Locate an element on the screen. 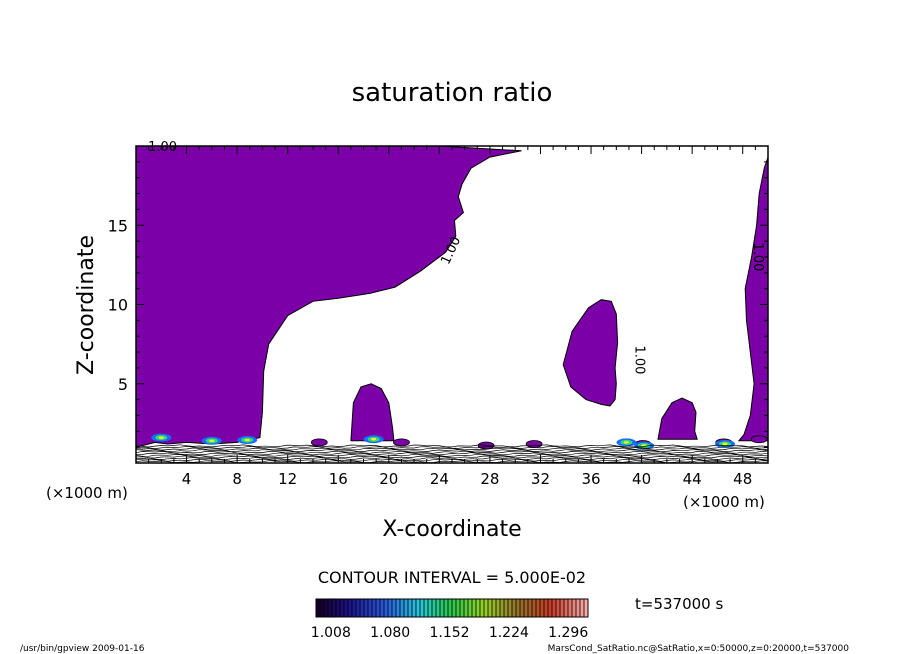 The image size is (904, 654). x-tick-label: 24 is located at coordinates (439, 479).